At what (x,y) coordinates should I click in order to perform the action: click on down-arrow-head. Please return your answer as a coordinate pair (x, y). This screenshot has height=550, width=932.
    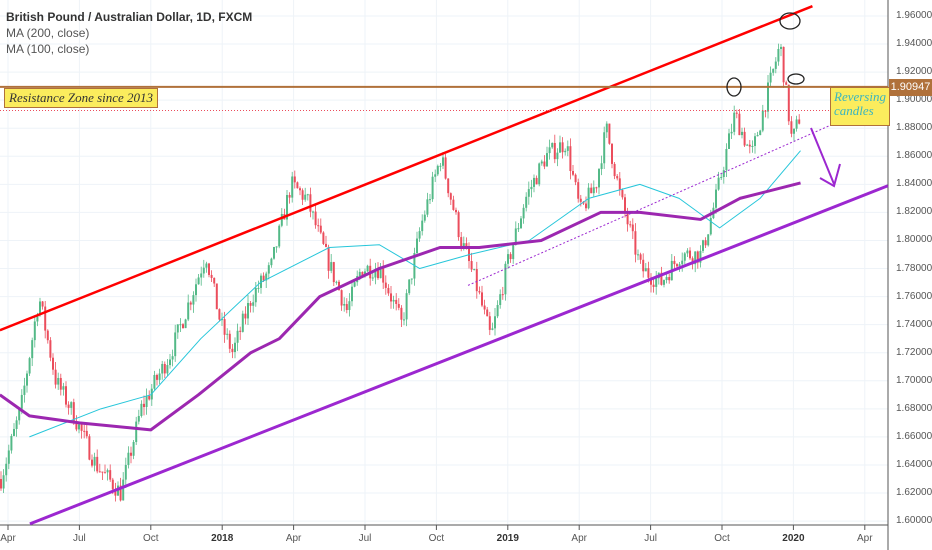
    Looking at the image, I should click on (830, 175).